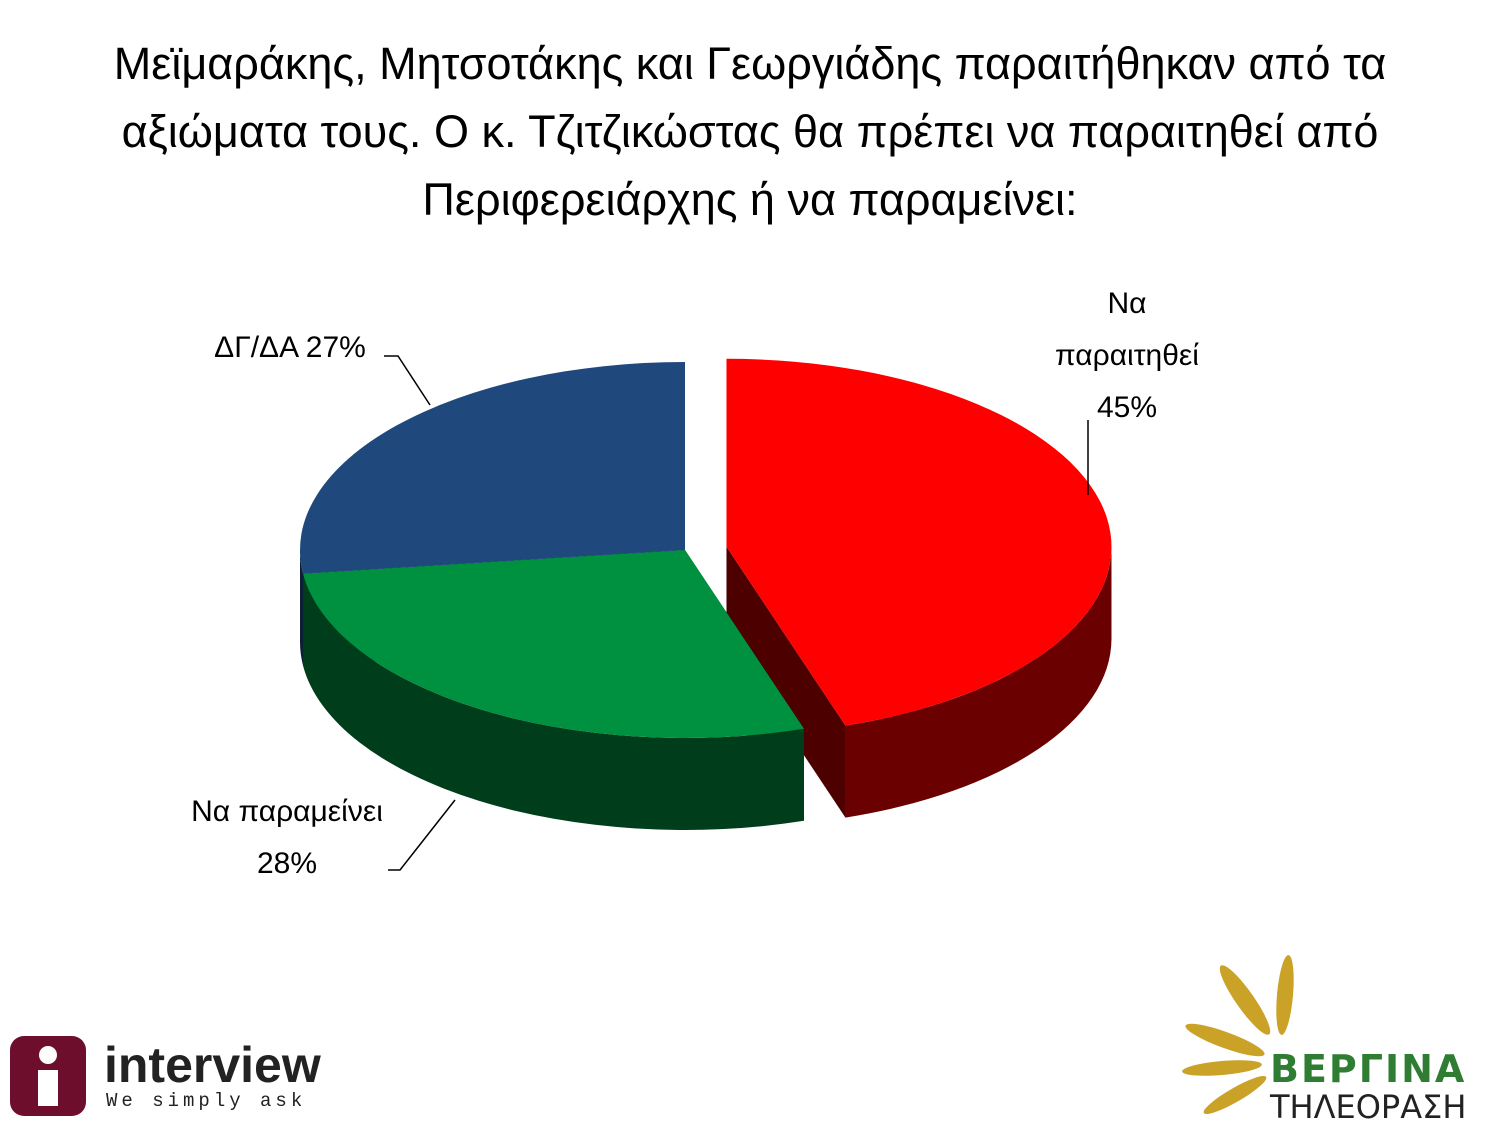  Describe the element at coordinates (287, 838) in the screenshot. I see `slice-label: Να παραμείνει 28%` at that location.